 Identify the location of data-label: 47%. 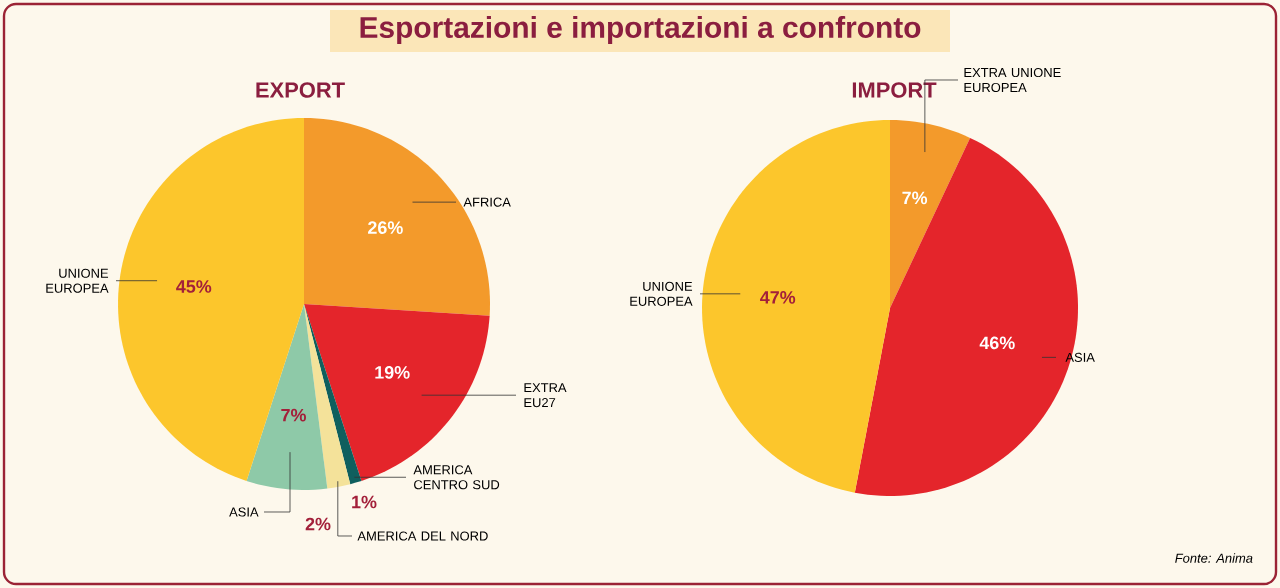
(778, 297).